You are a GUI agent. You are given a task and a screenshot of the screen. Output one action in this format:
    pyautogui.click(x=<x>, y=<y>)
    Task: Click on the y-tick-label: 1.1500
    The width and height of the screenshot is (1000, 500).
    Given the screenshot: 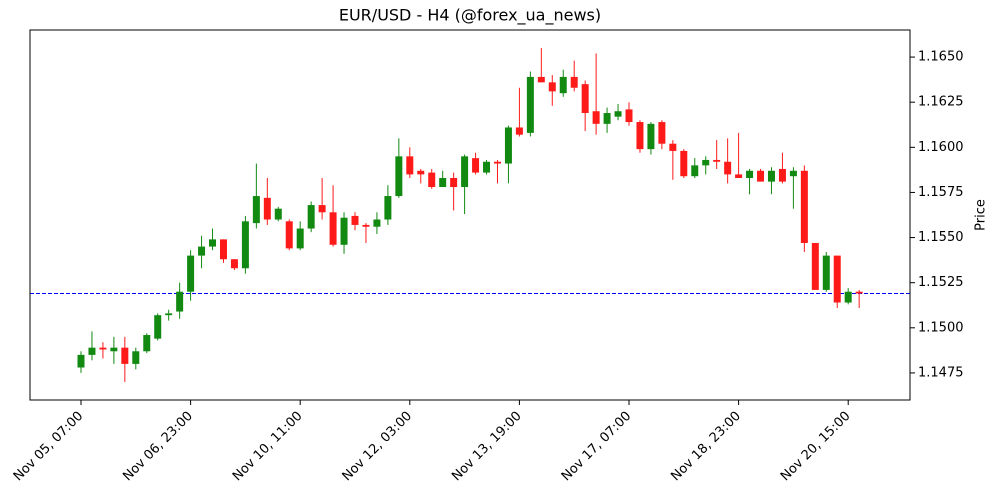 What is the action you would take?
    pyautogui.click(x=941, y=327)
    